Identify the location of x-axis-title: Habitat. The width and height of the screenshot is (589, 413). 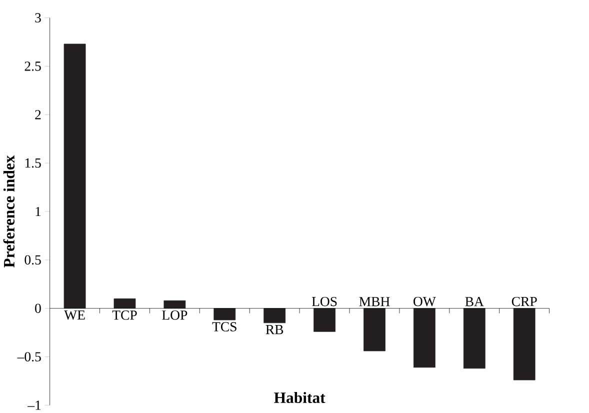
(300, 398).